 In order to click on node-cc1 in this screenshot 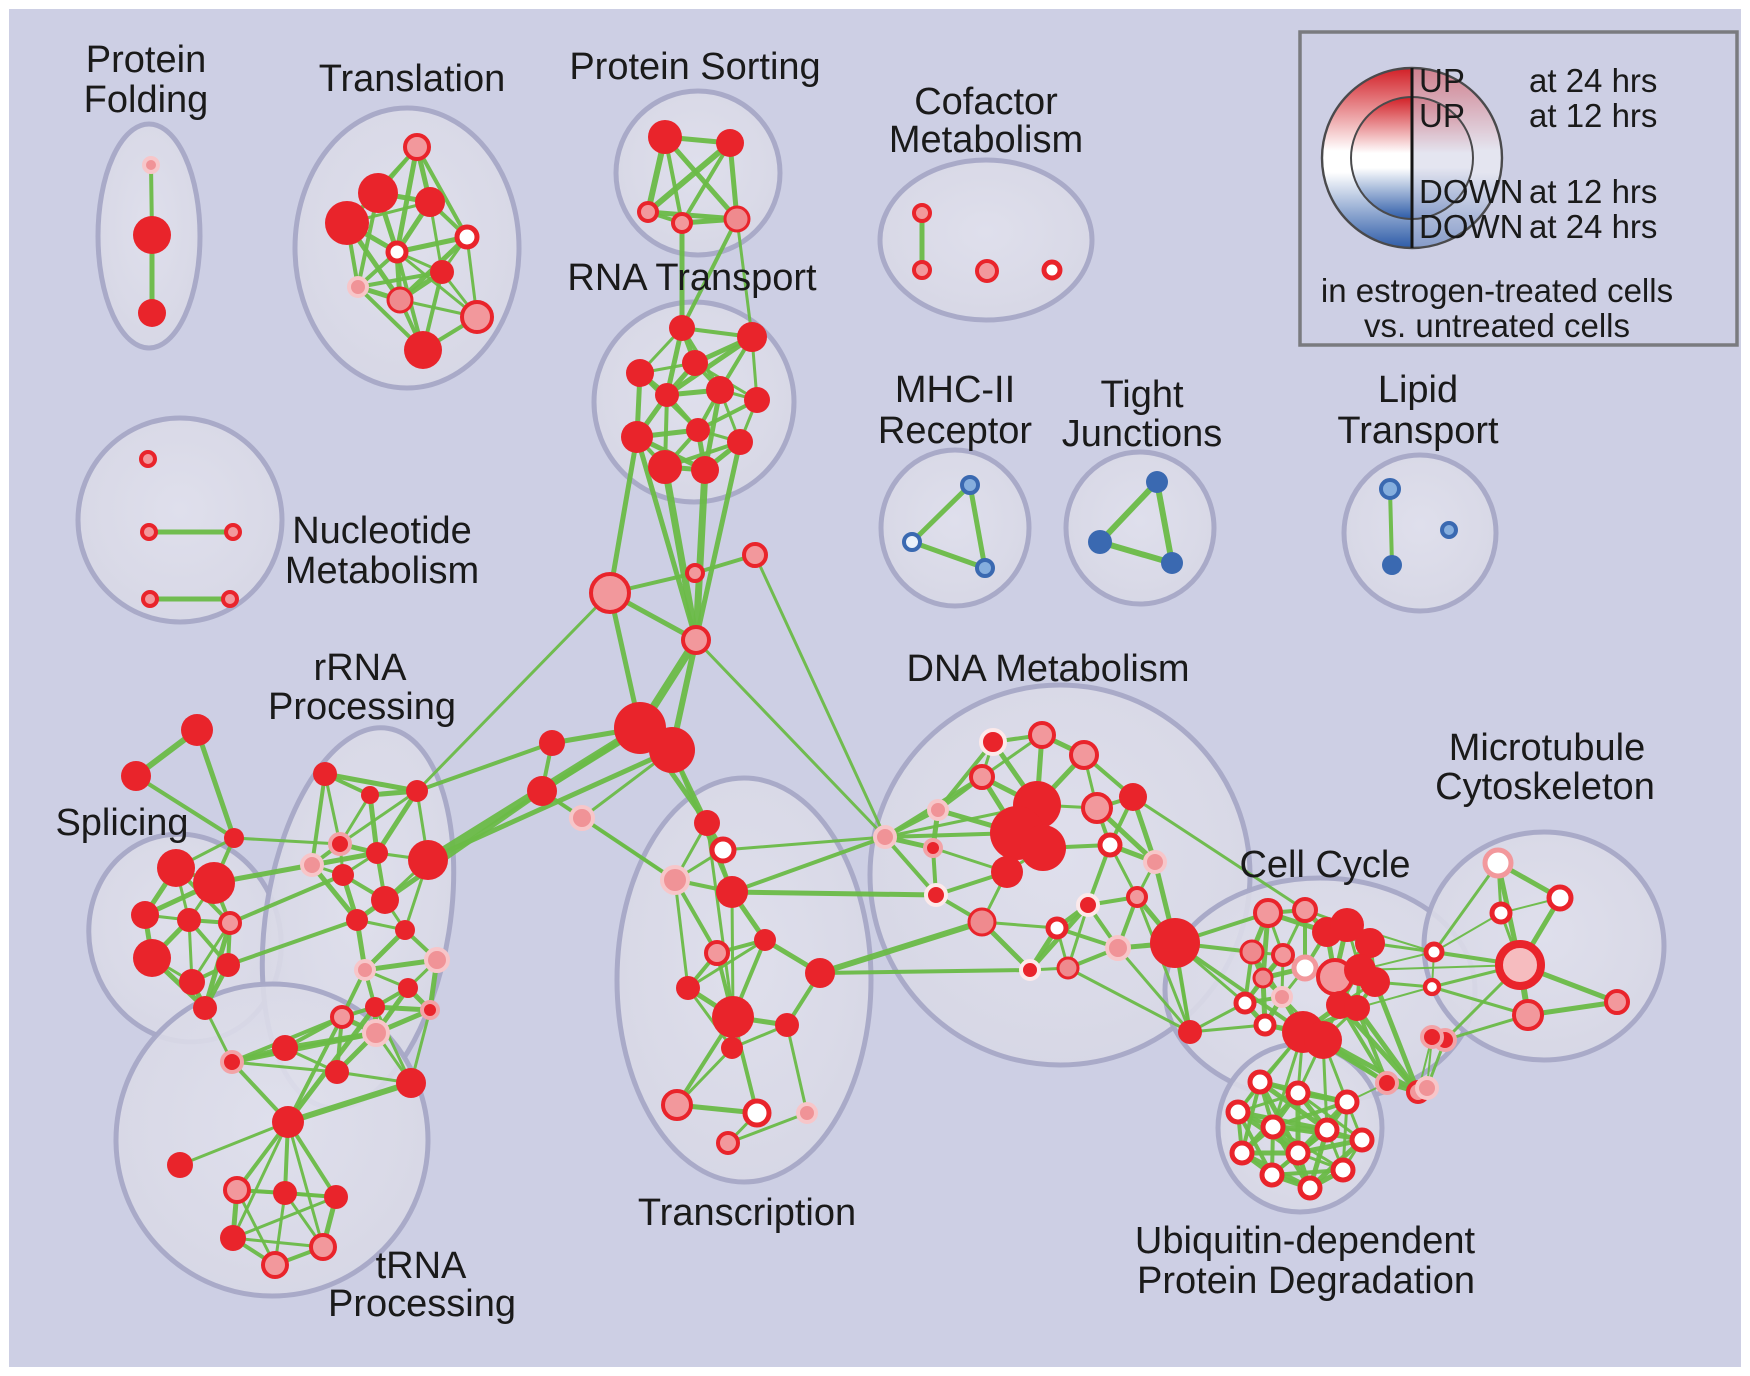, I will do `click(1305, 910)`.